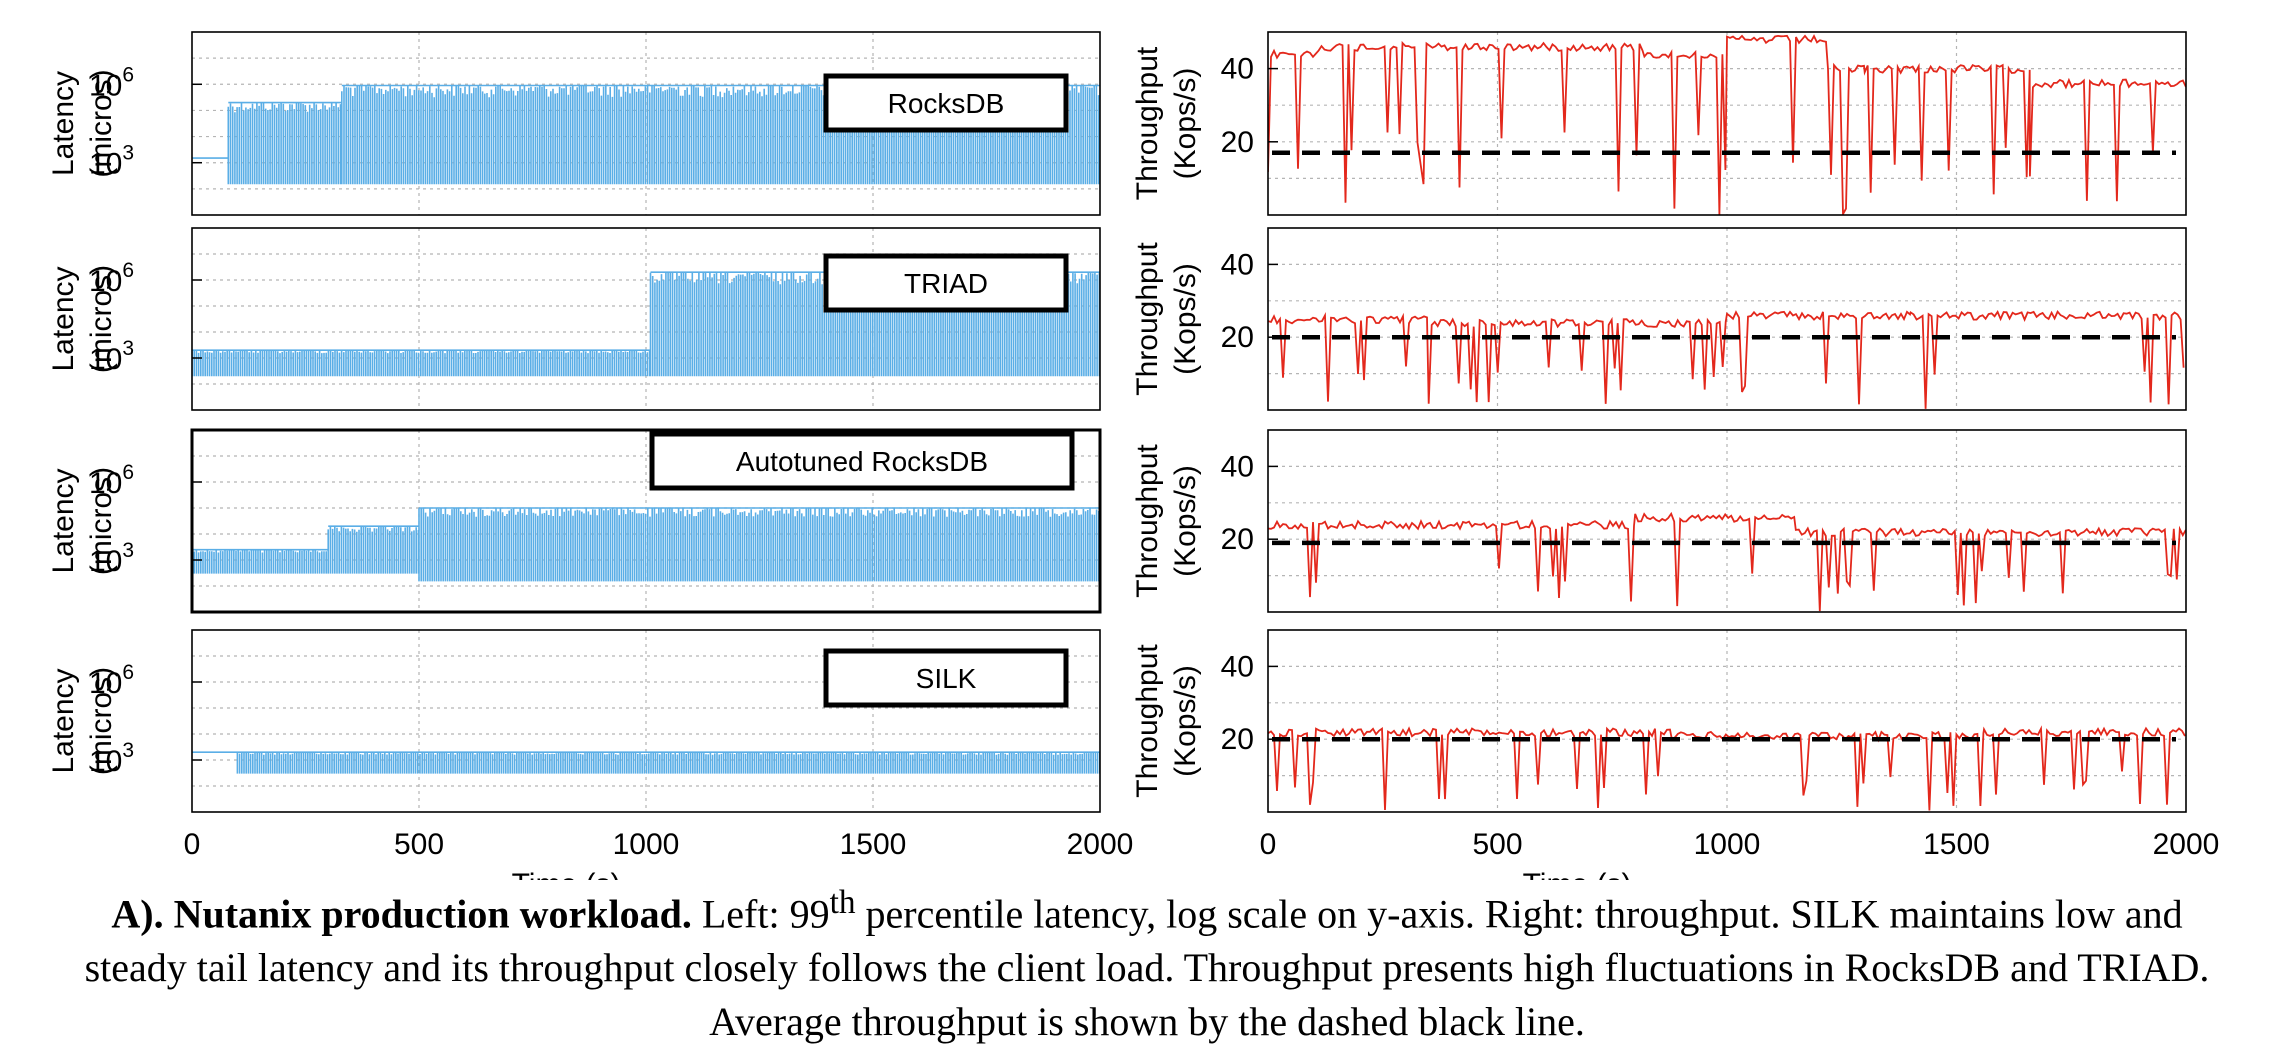 This screenshot has width=2294, height=1053. Describe the element at coordinates (1268, 844) in the screenshot. I see `throughput-xtick-label: 0` at that location.